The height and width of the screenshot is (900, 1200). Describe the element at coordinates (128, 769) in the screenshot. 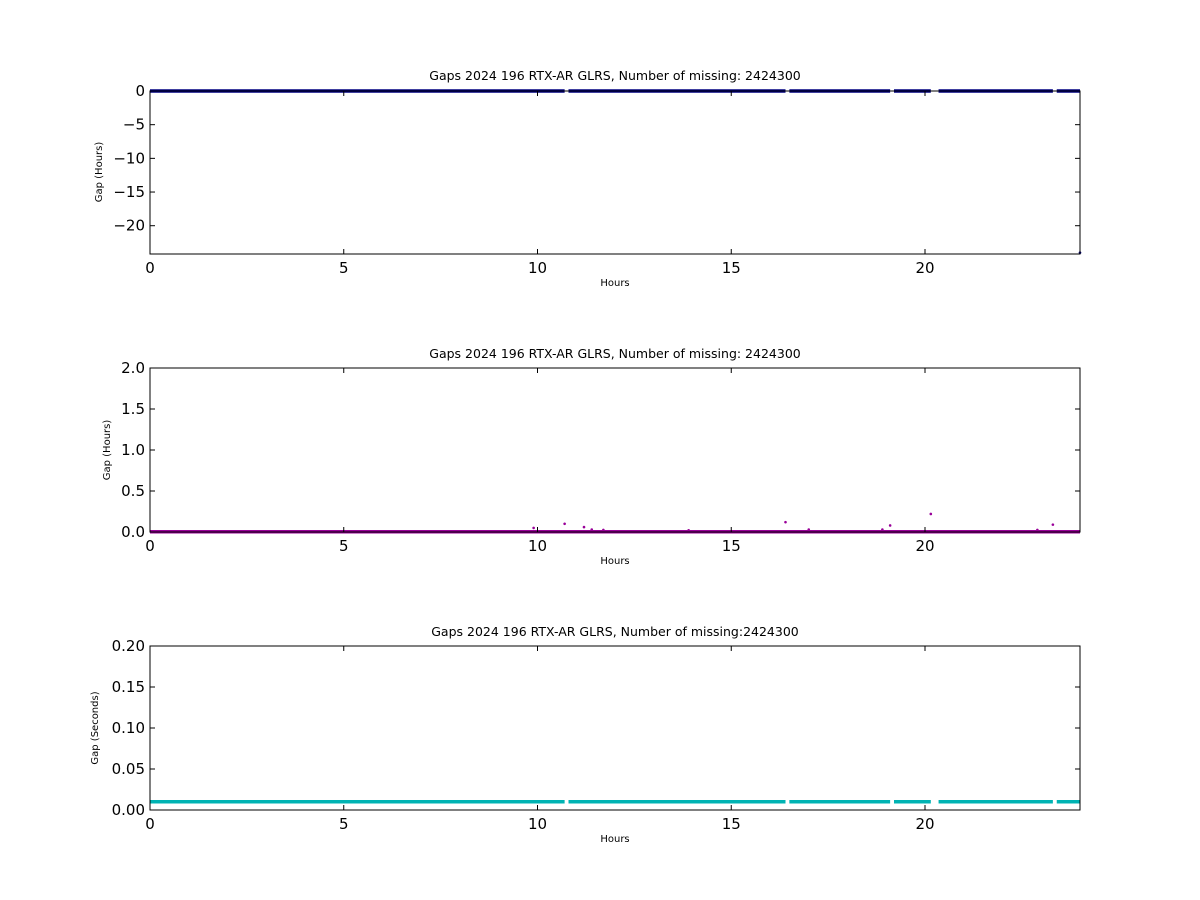

I see `y-tick-label: 0.05` at that location.